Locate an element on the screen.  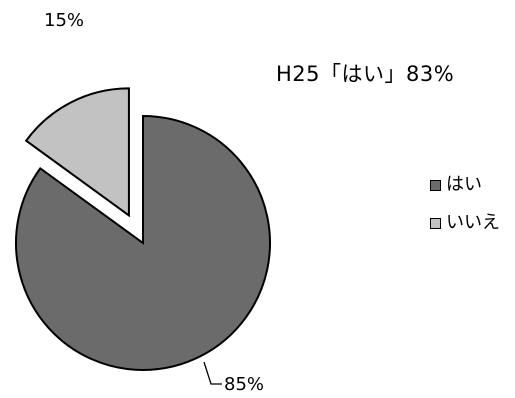
legend-item-iie: いいえ is located at coordinates (465, 223).